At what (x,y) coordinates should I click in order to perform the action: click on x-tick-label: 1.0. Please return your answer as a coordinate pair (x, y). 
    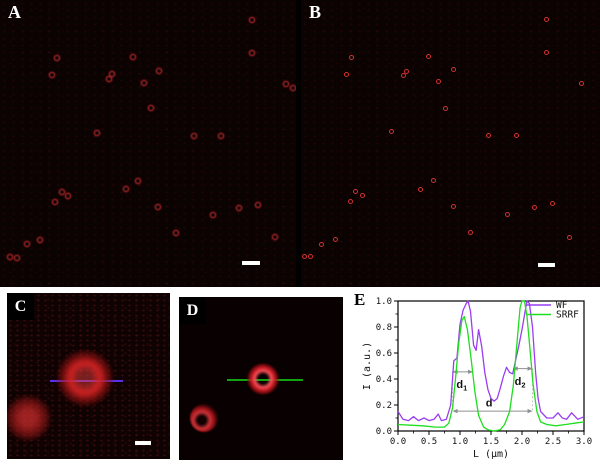
    Looking at the image, I should click on (460, 442).